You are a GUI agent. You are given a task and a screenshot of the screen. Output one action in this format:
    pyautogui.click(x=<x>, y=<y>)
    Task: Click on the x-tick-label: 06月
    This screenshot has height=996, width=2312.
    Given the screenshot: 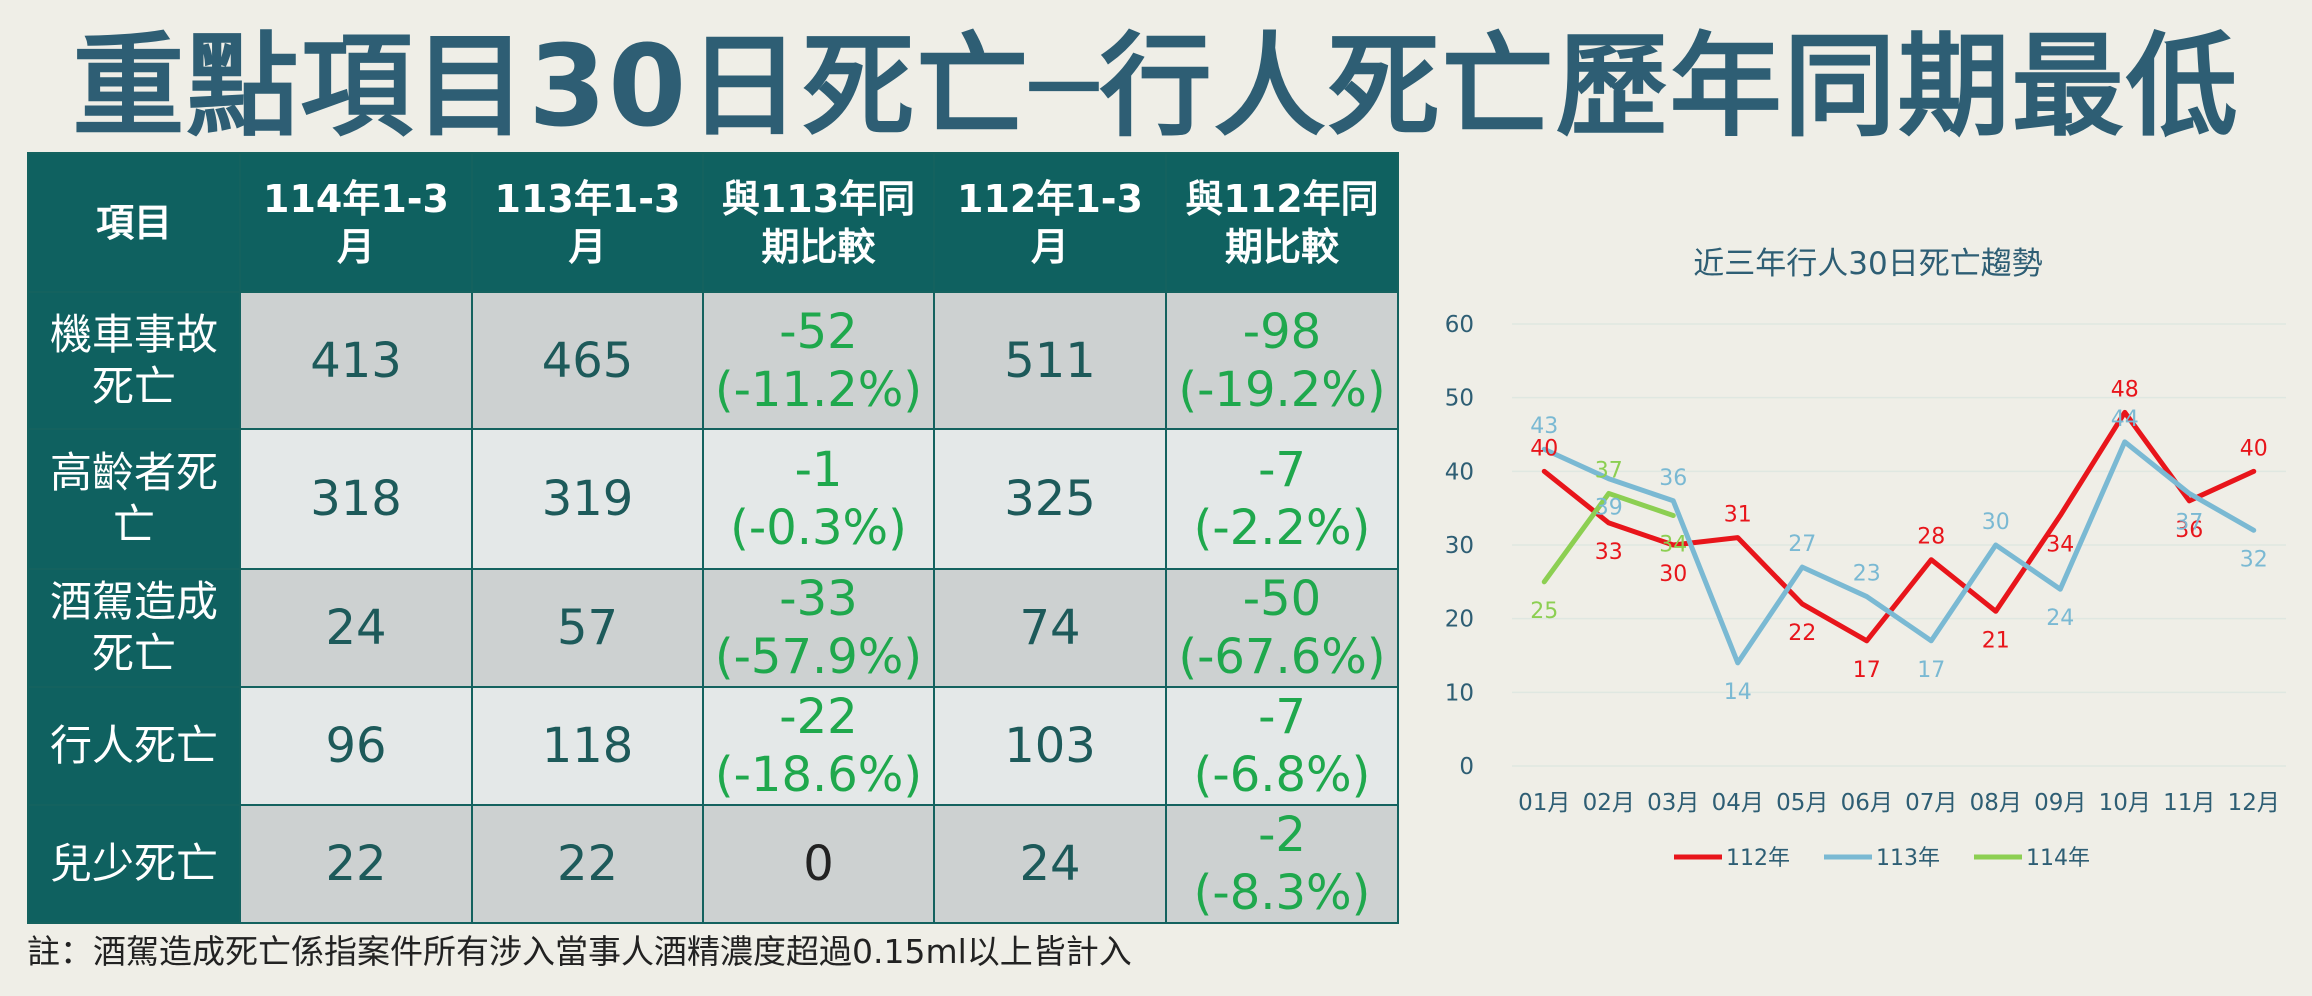 What is the action you would take?
    pyautogui.click(x=1867, y=803)
    